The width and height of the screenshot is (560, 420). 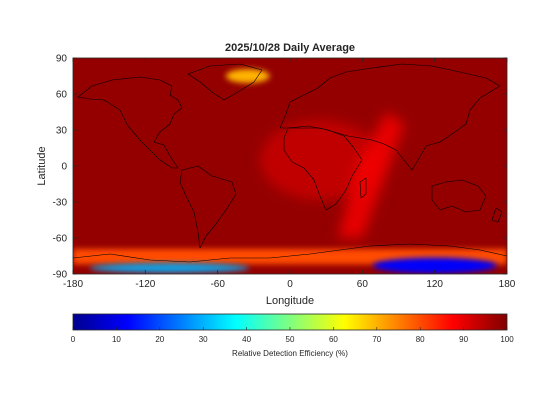 What do you see at coordinates (463, 339) in the screenshot?
I see `colorbar-tick-label: 90` at bounding box center [463, 339].